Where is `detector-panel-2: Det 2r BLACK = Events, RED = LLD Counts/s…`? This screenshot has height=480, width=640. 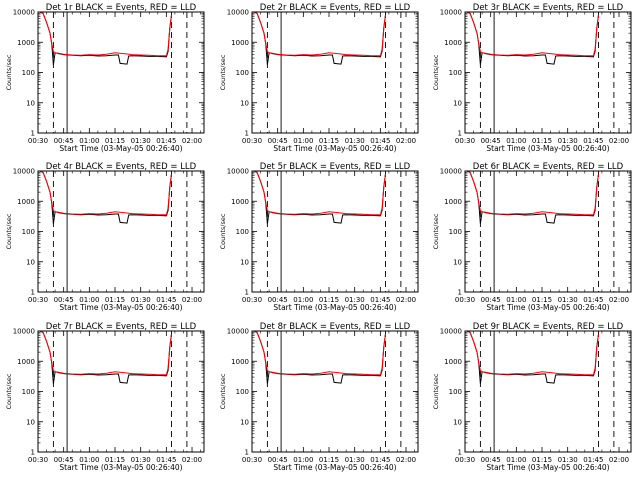 detector-panel-2: Det 2r BLACK = Events, RED = LLD Counts/s… is located at coordinates (319, 78).